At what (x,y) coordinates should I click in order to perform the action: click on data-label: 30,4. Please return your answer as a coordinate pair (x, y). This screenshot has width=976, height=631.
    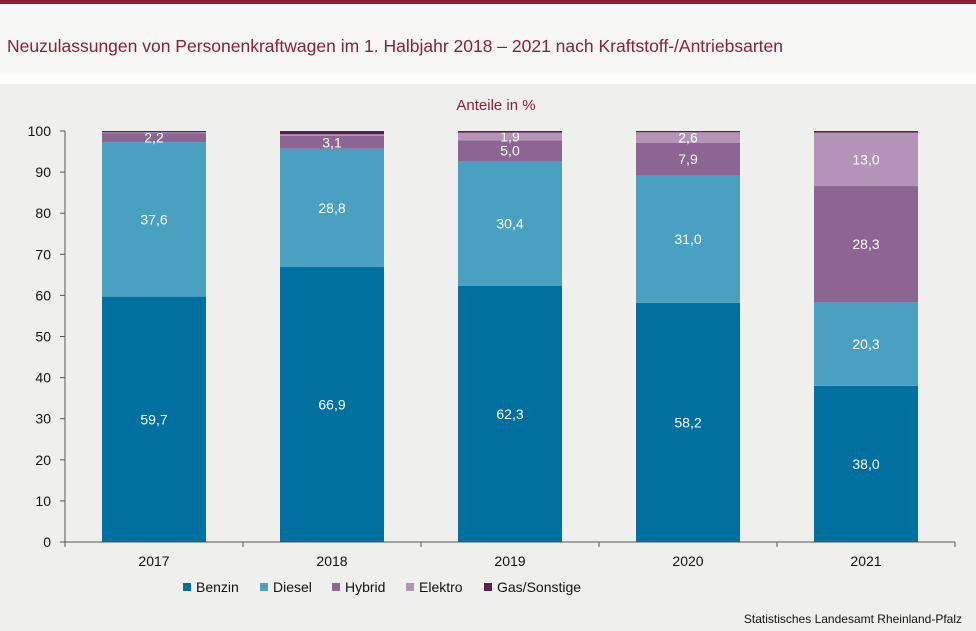
    Looking at the image, I should click on (509, 223).